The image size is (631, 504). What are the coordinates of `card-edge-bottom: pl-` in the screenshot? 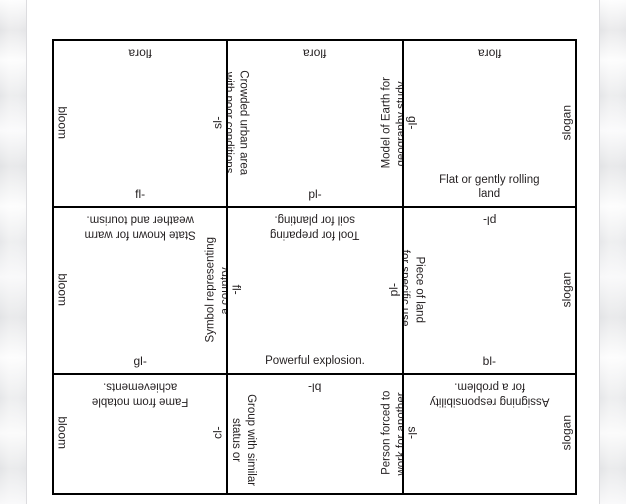 It's located at (315, 193).